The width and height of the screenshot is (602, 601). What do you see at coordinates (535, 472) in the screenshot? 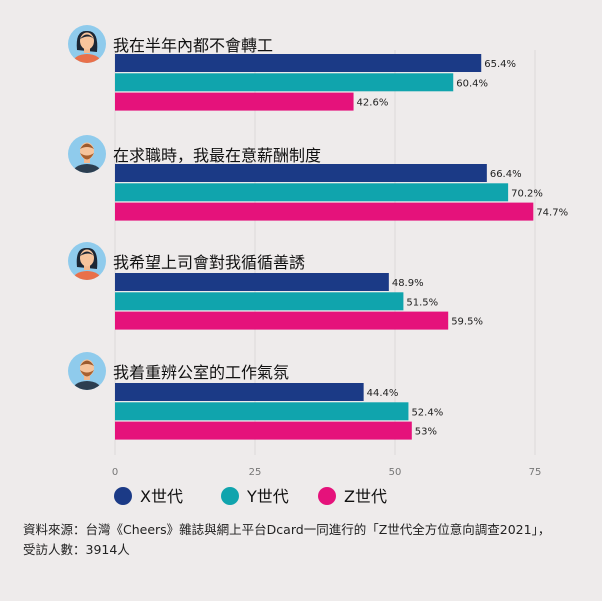
I see `x-tick-label: 75` at bounding box center [535, 472].